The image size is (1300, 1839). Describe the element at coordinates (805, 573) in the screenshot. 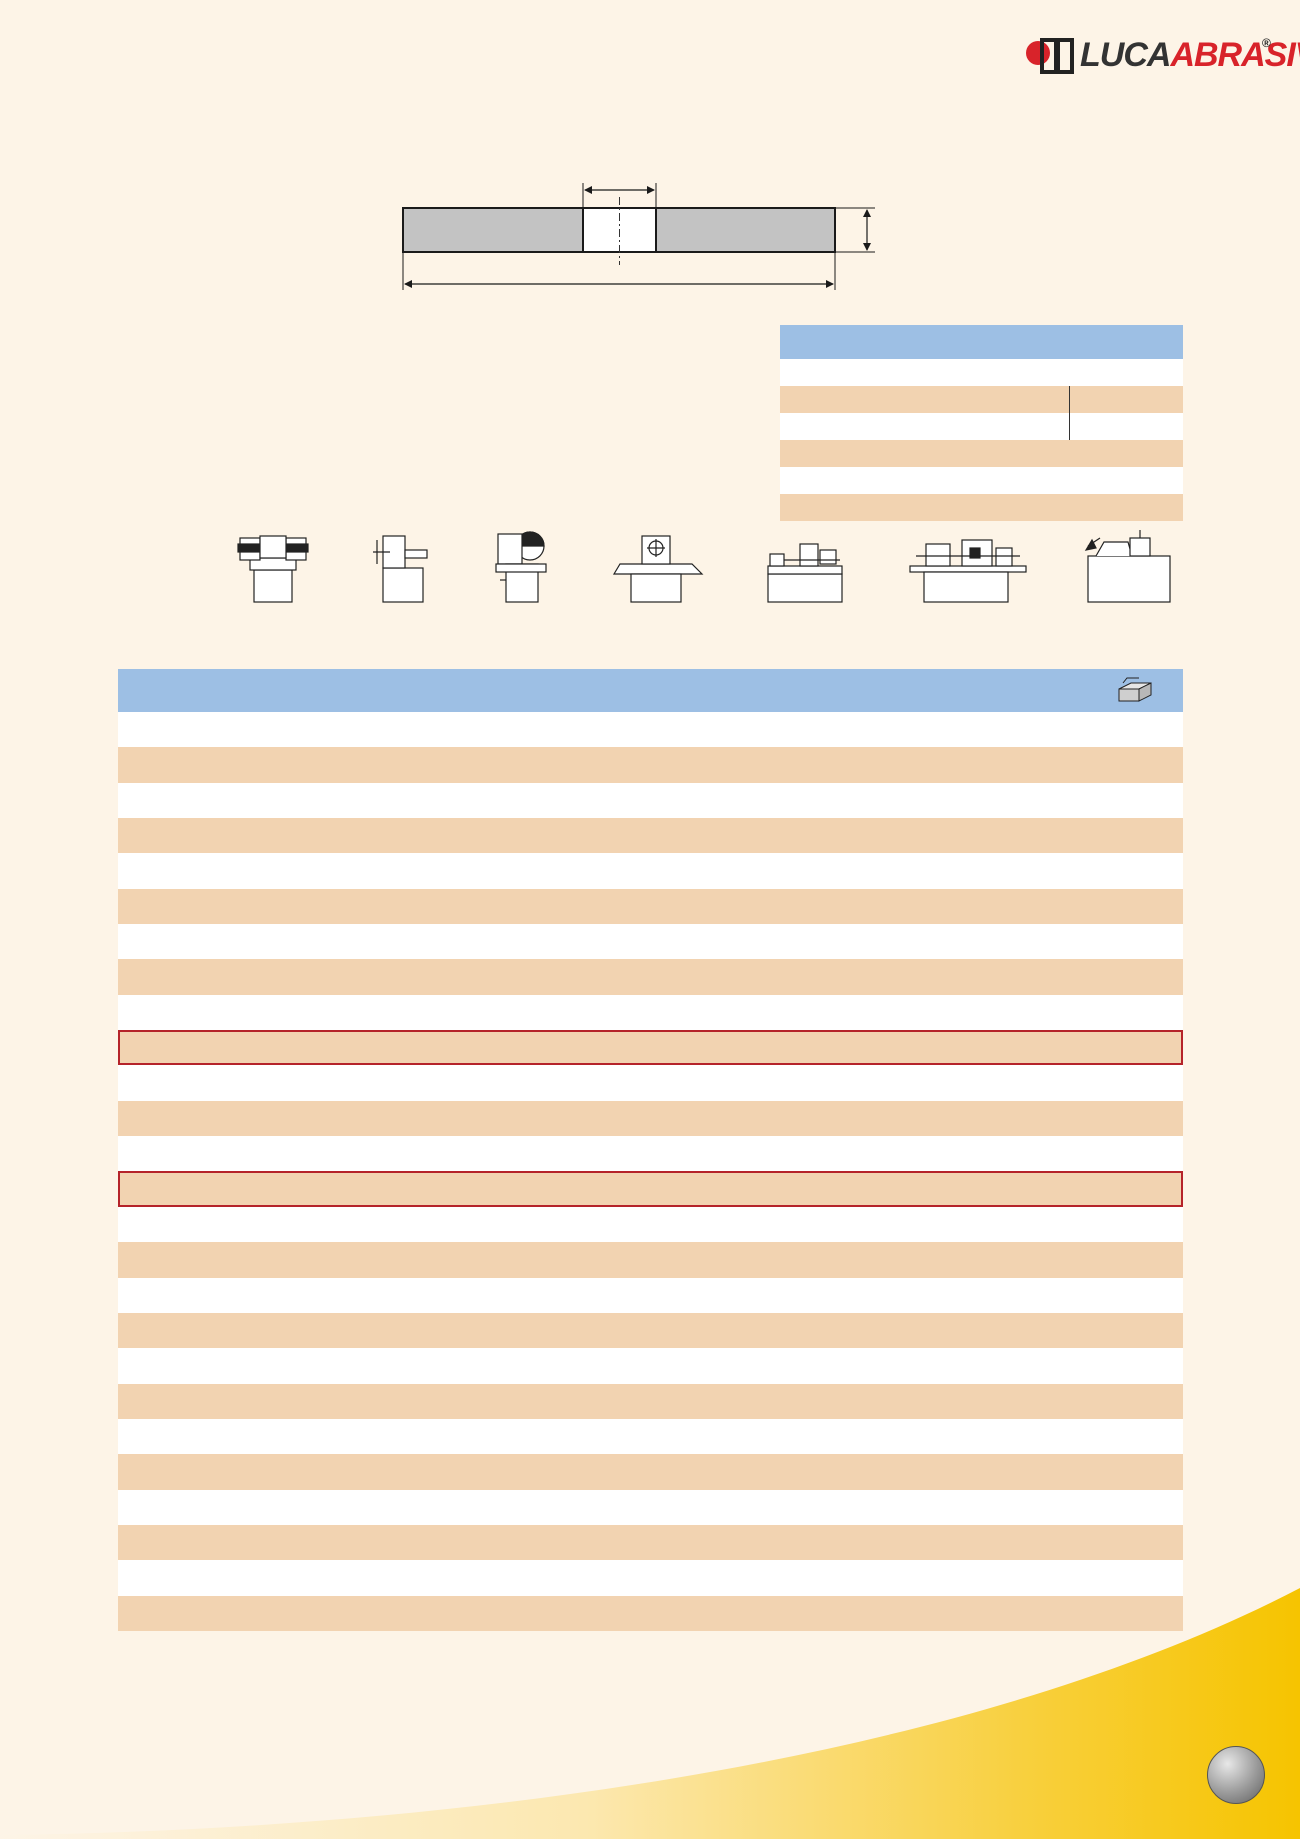

I see `cylindrical-grinder-icon` at that location.